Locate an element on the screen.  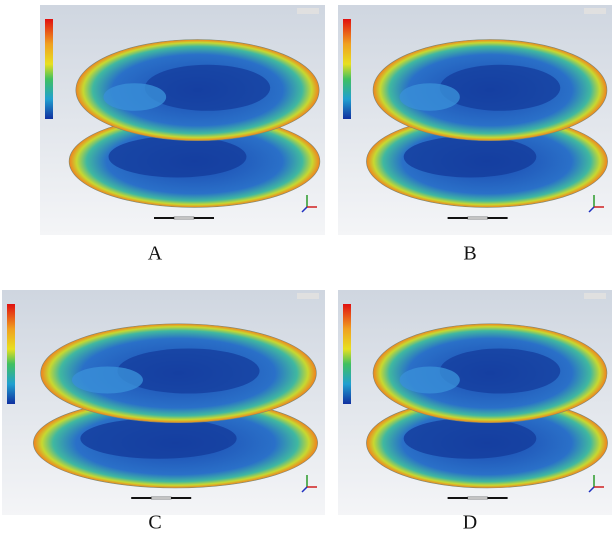
panel-label: C is located at coordinates (154, 523).